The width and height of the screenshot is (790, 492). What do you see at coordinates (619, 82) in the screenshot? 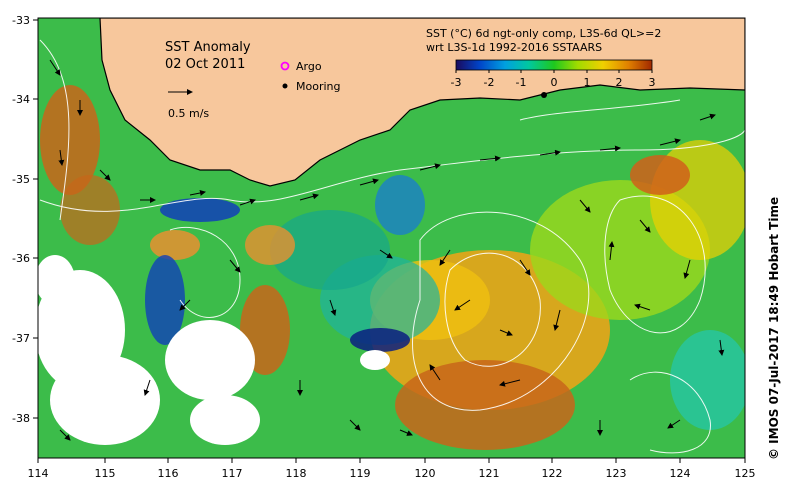
I see `colorbar-tick-label: 2` at bounding box center [619, 82].